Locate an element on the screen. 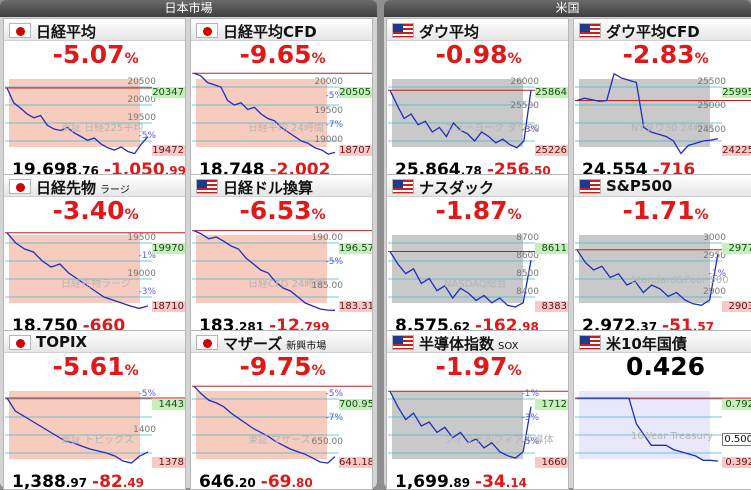 The height and width of the screenshot is (490, 751). price-decimal: .62 is located at coordinates (459, 327).